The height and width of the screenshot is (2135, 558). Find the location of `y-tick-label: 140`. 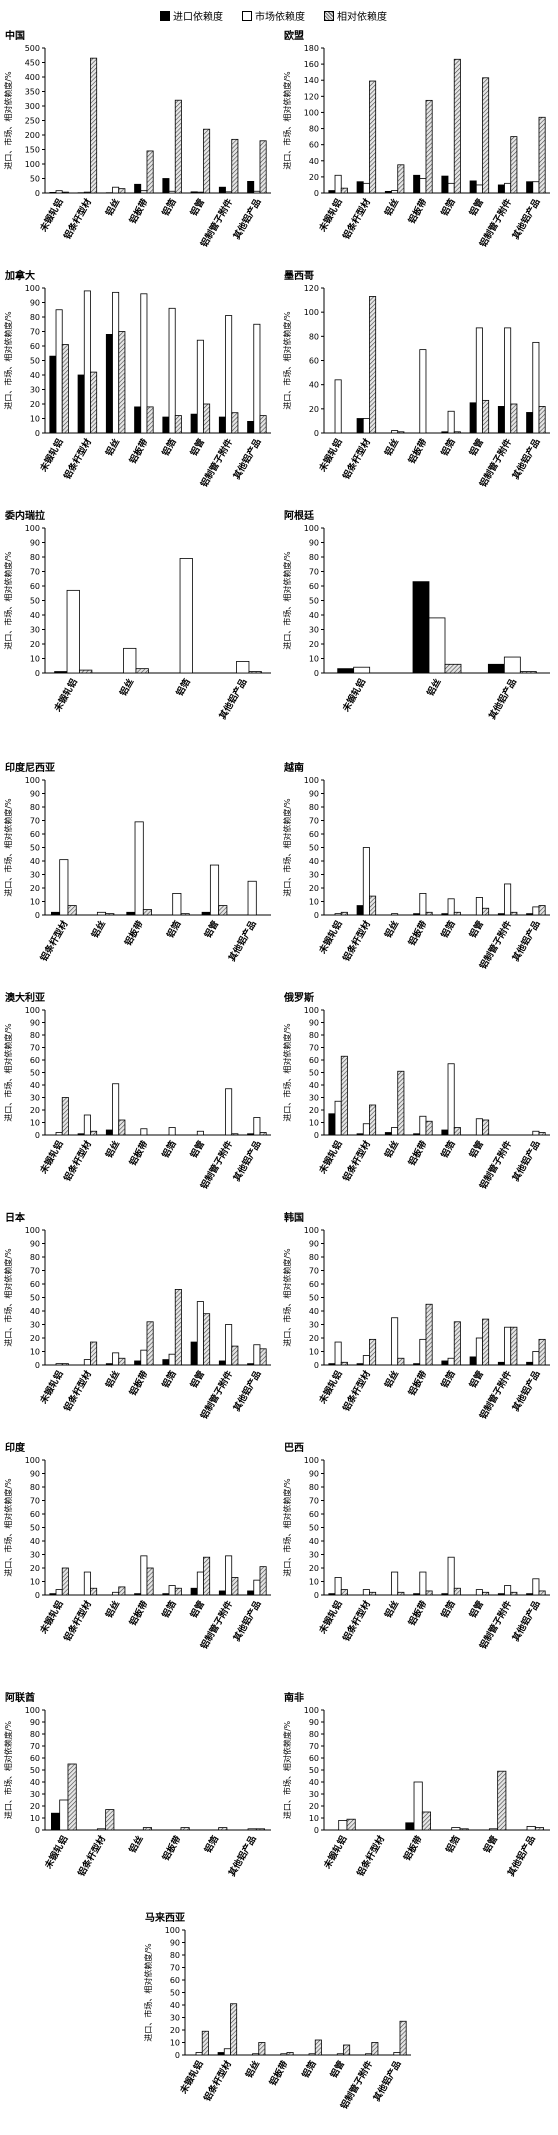

y-tick-label: 140 is located at coordinates (311, 80).